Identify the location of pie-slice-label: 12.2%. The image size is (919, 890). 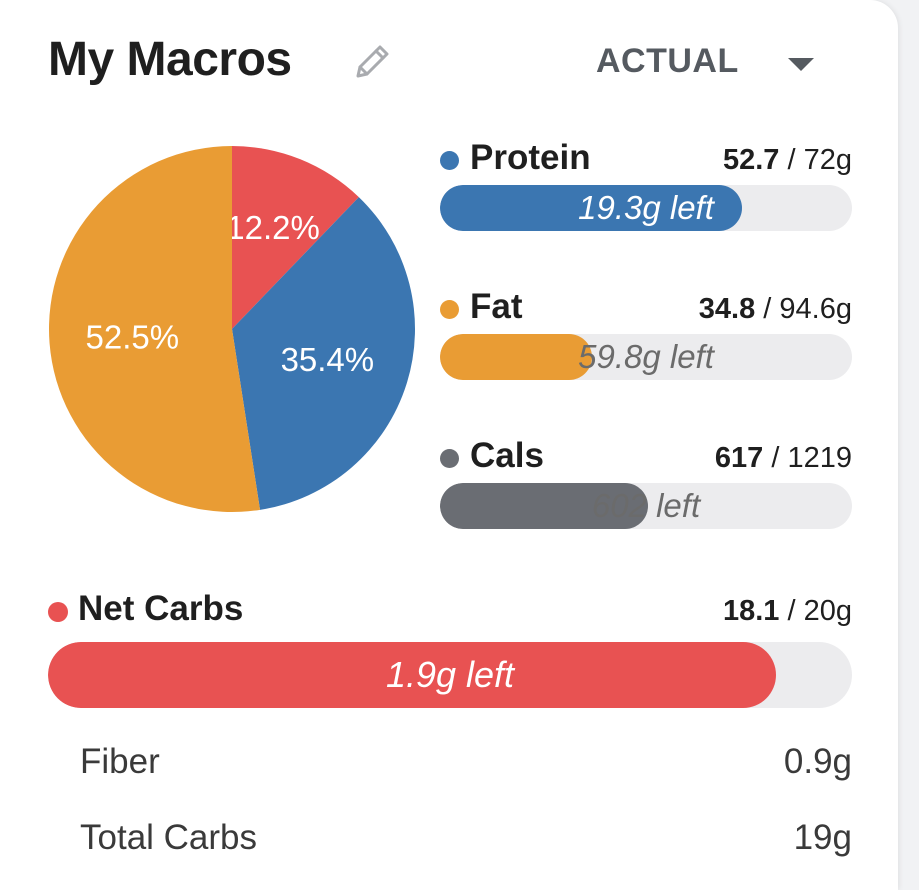
(273, 227).